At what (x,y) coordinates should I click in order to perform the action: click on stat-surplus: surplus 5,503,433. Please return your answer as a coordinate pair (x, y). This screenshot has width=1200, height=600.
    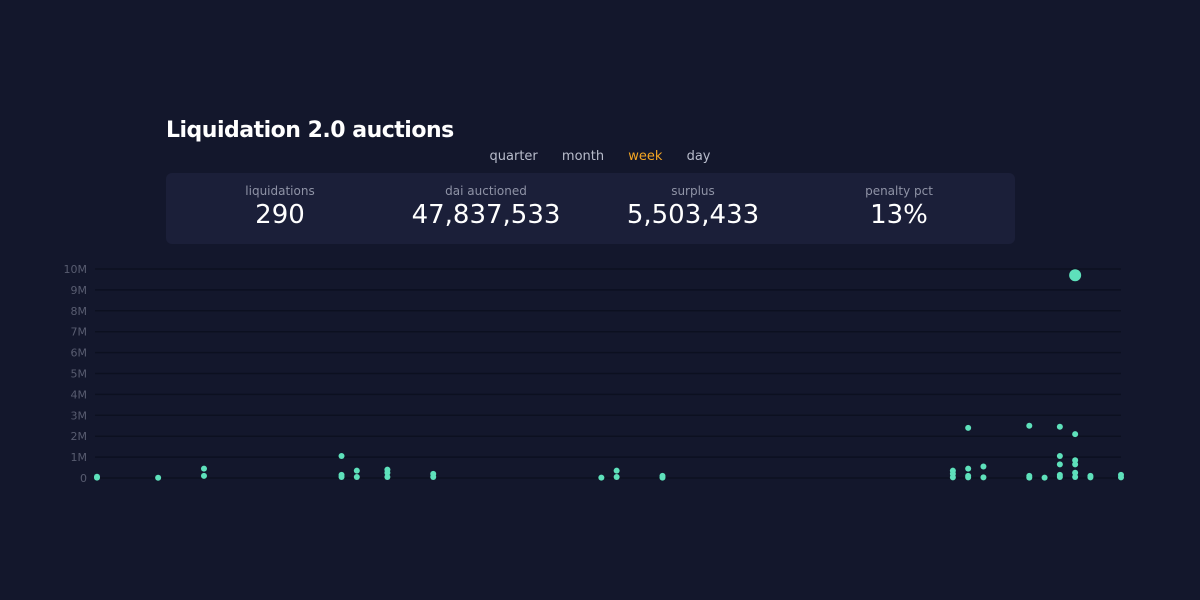
    Looking at the image, I should click on (693, 201).